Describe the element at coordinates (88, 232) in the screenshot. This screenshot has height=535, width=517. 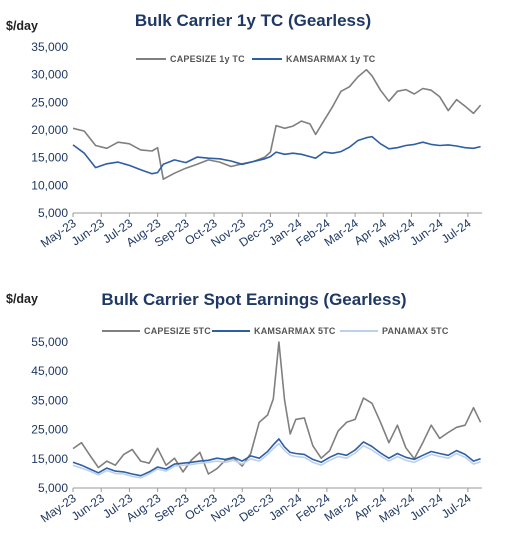
I see `chart1-x-tick-label: Jun-23` at that location.